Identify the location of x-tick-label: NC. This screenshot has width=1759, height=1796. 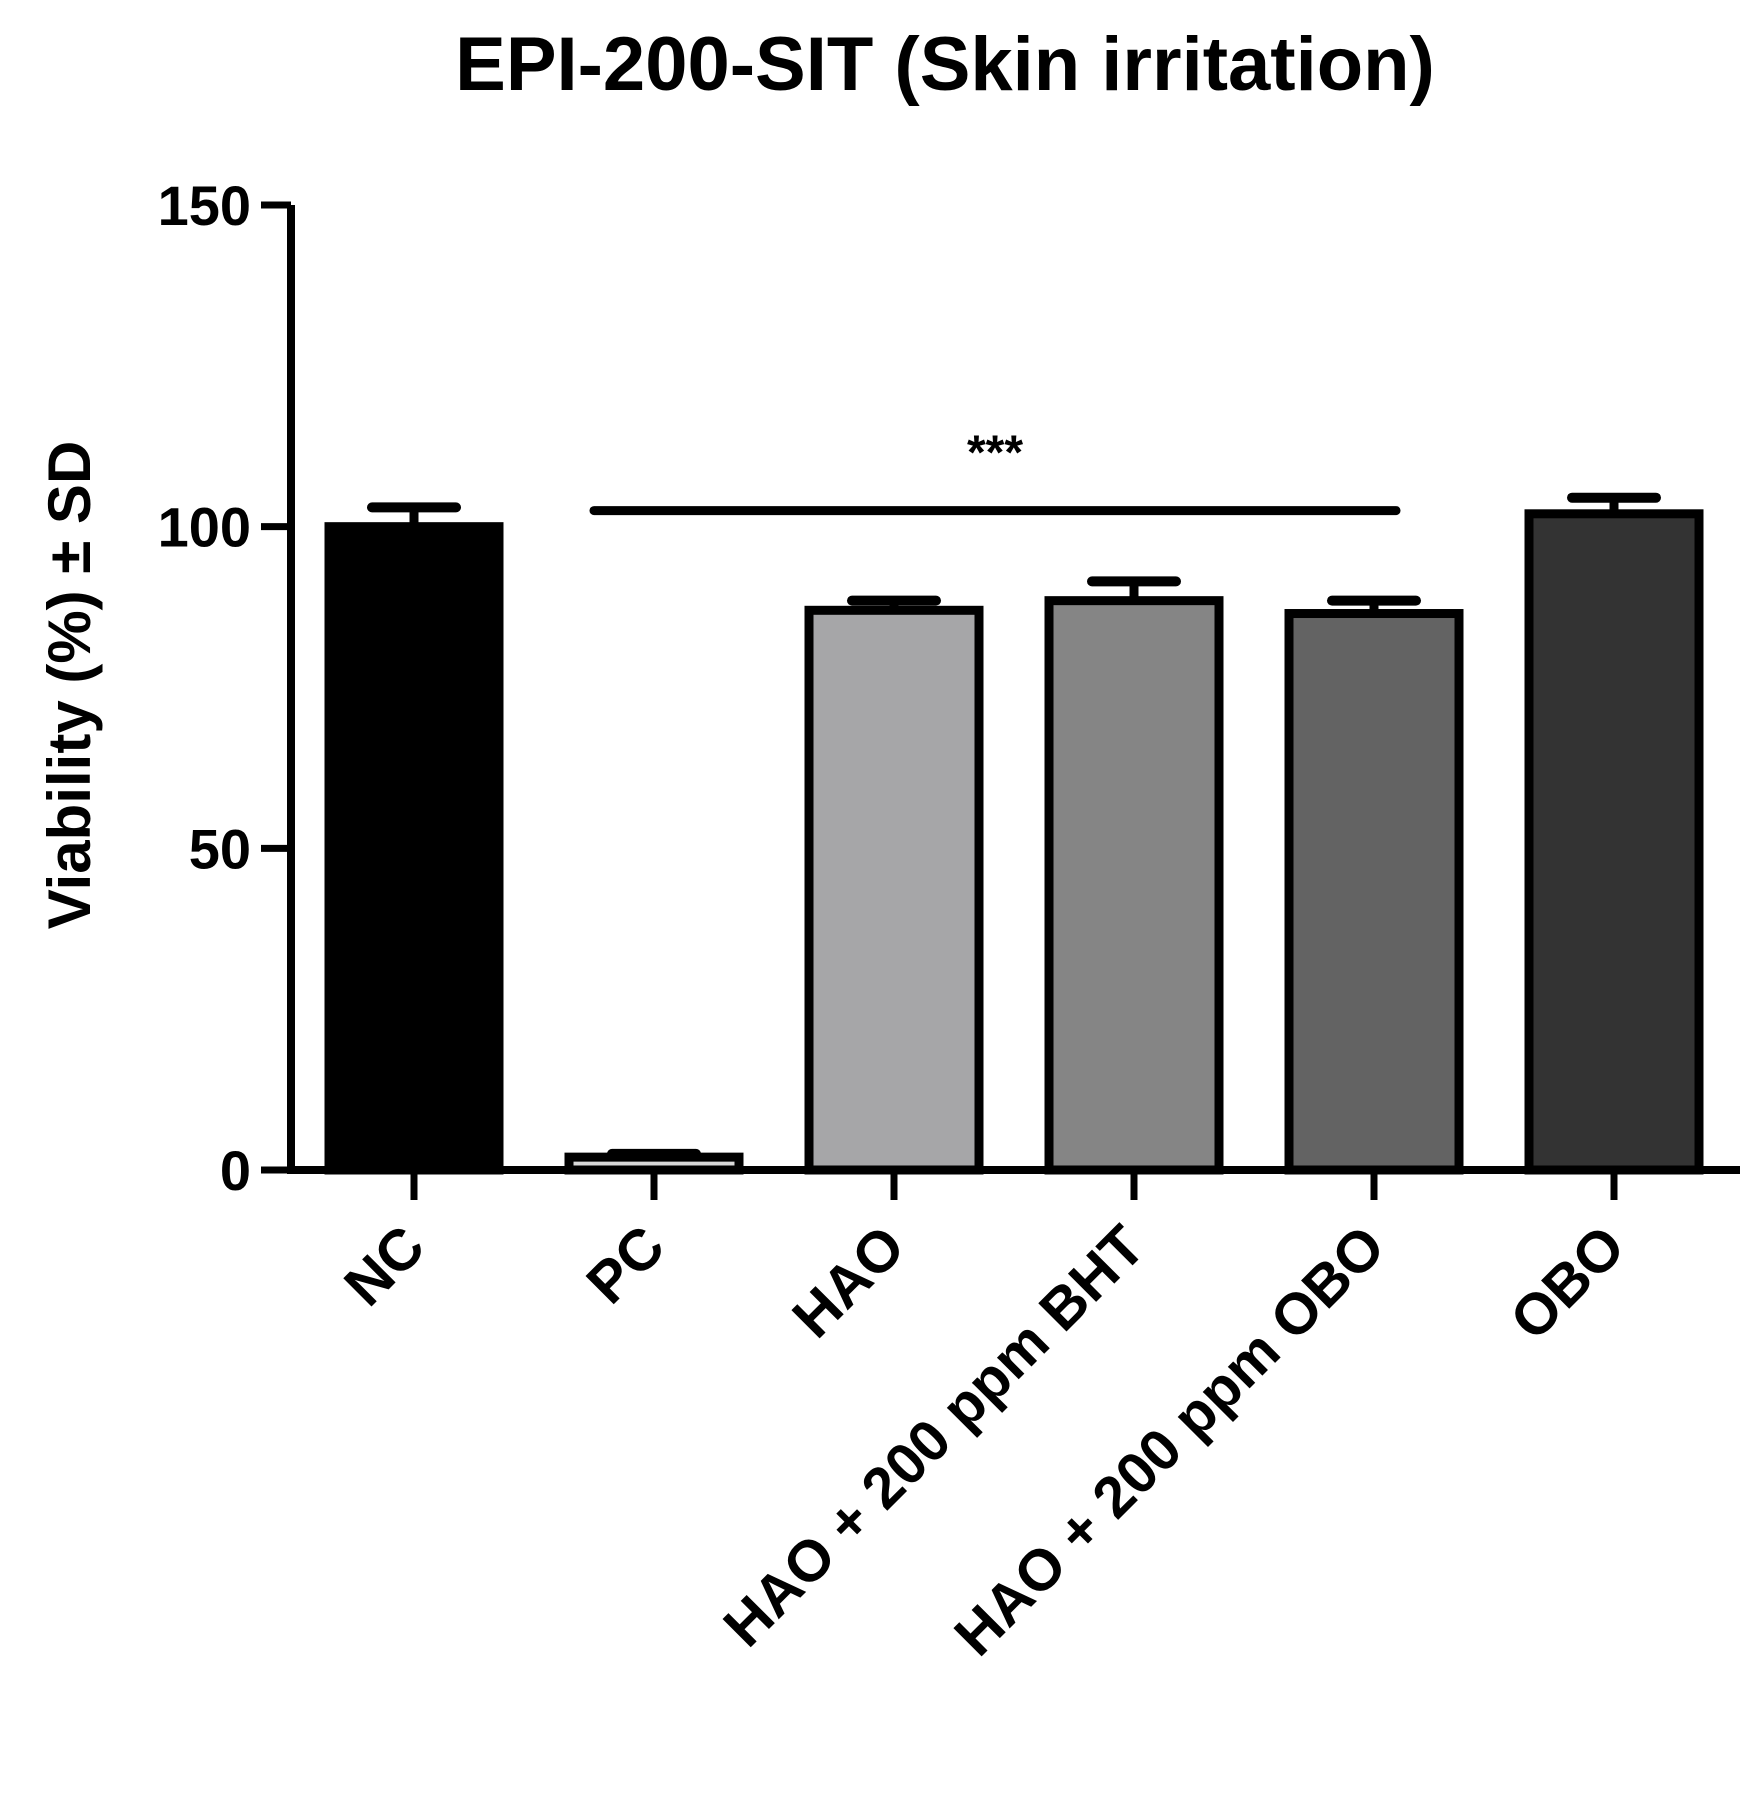
(384, 1265).